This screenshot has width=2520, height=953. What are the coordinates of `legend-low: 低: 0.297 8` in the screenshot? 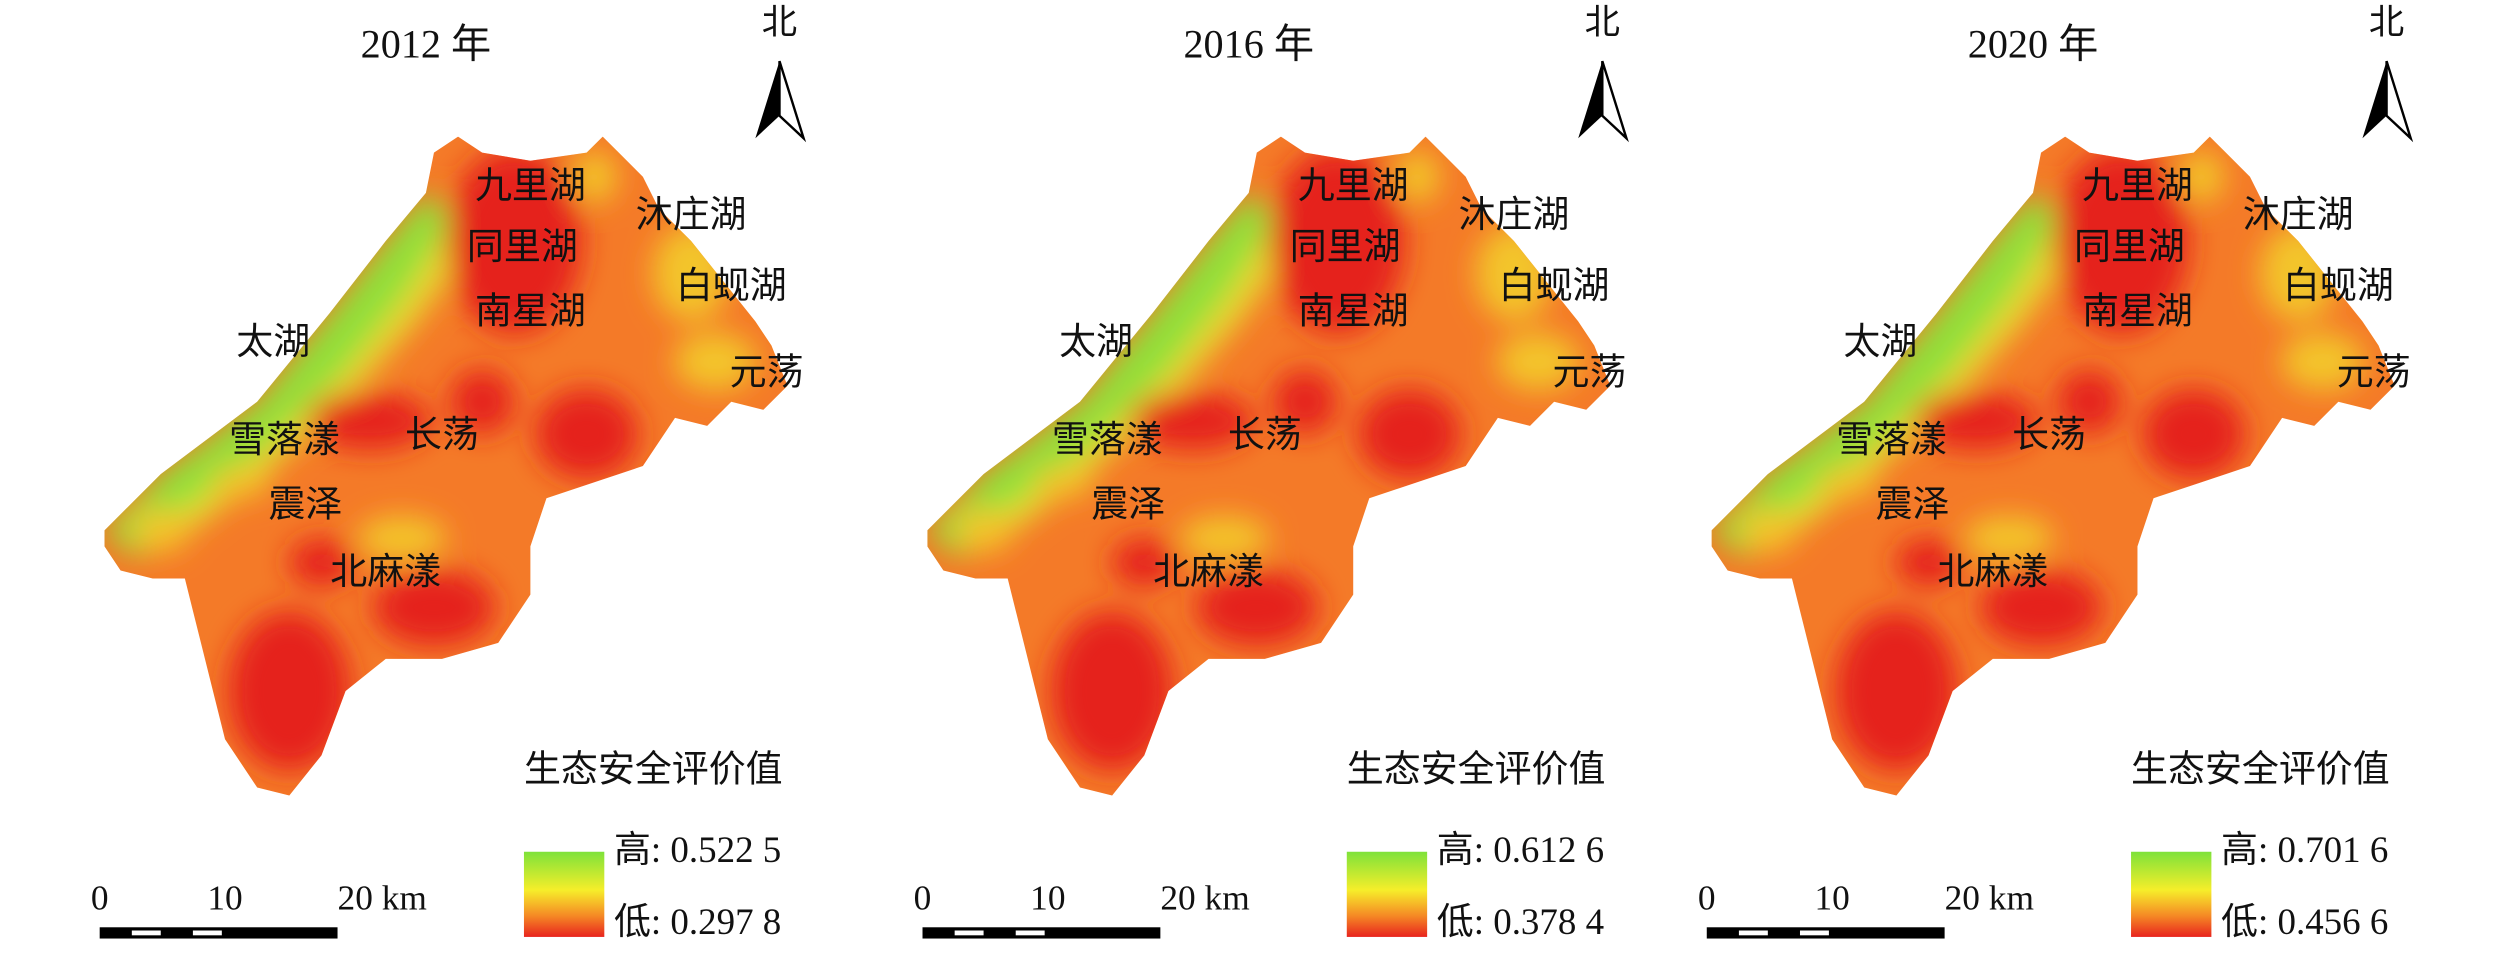 It's located at (697, 921).